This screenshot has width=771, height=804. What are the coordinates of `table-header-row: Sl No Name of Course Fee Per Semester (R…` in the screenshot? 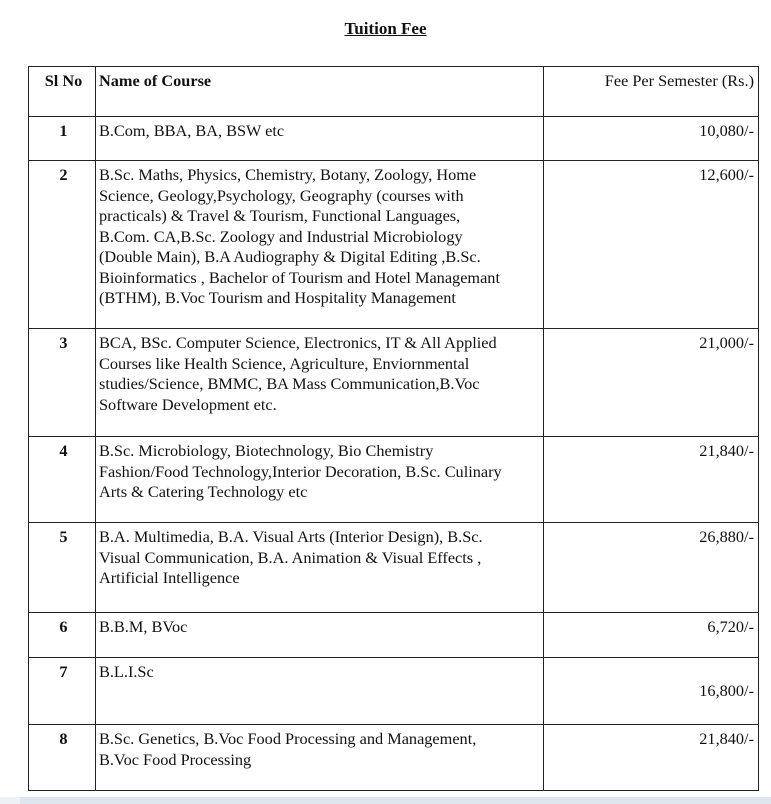 It's located at (393, 91).